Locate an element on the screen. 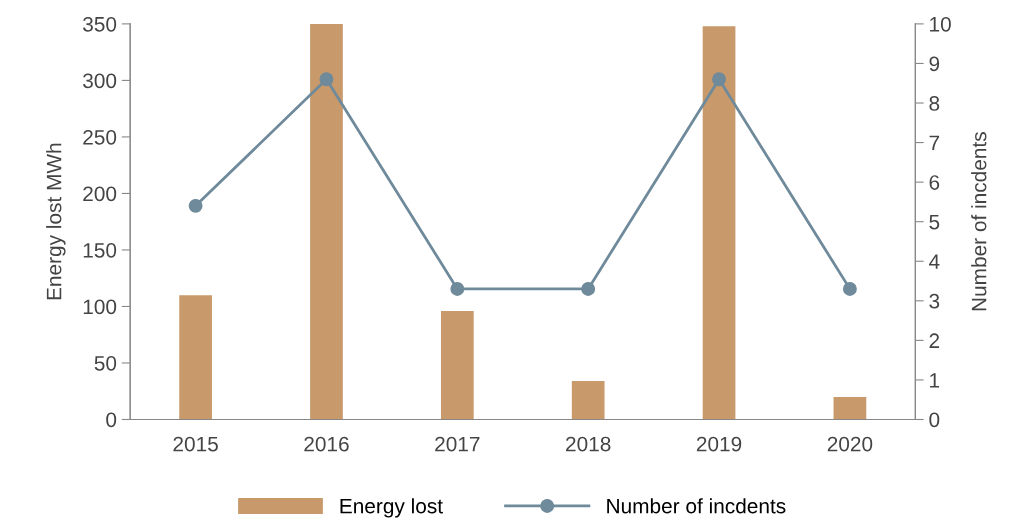 The height and width of the screenshot is (531, 1025). y2-tick-label: 10 is located at coordinates (940, 24).